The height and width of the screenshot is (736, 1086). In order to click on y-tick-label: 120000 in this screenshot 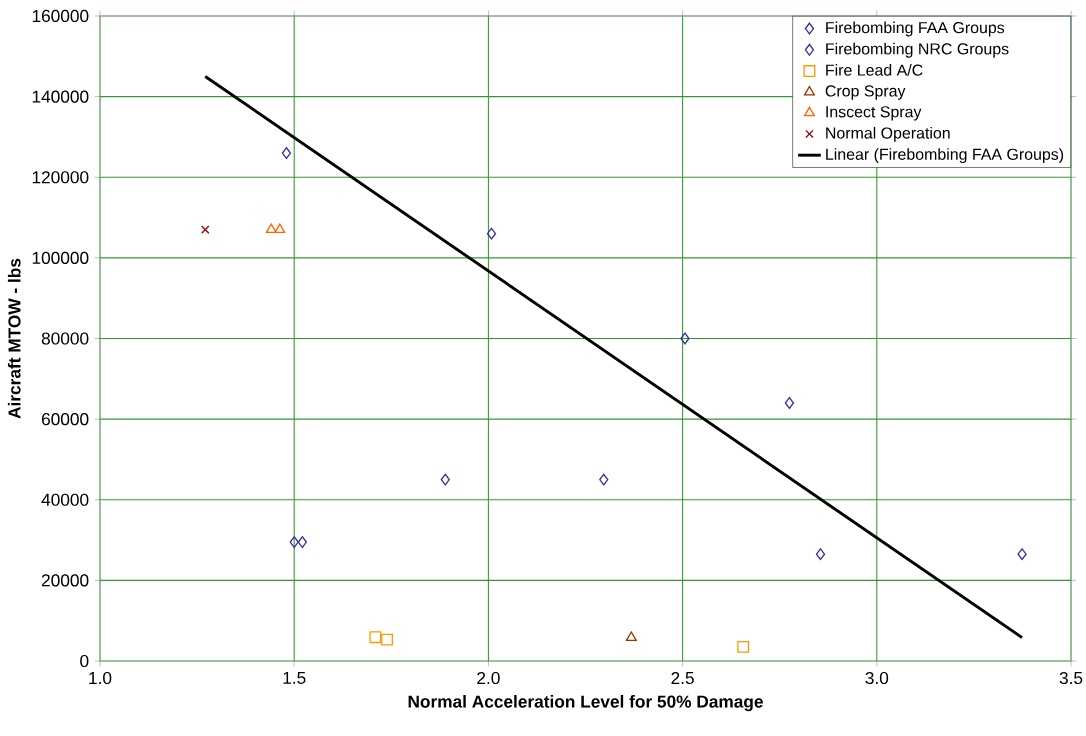, I will do `click(60, 177)`.